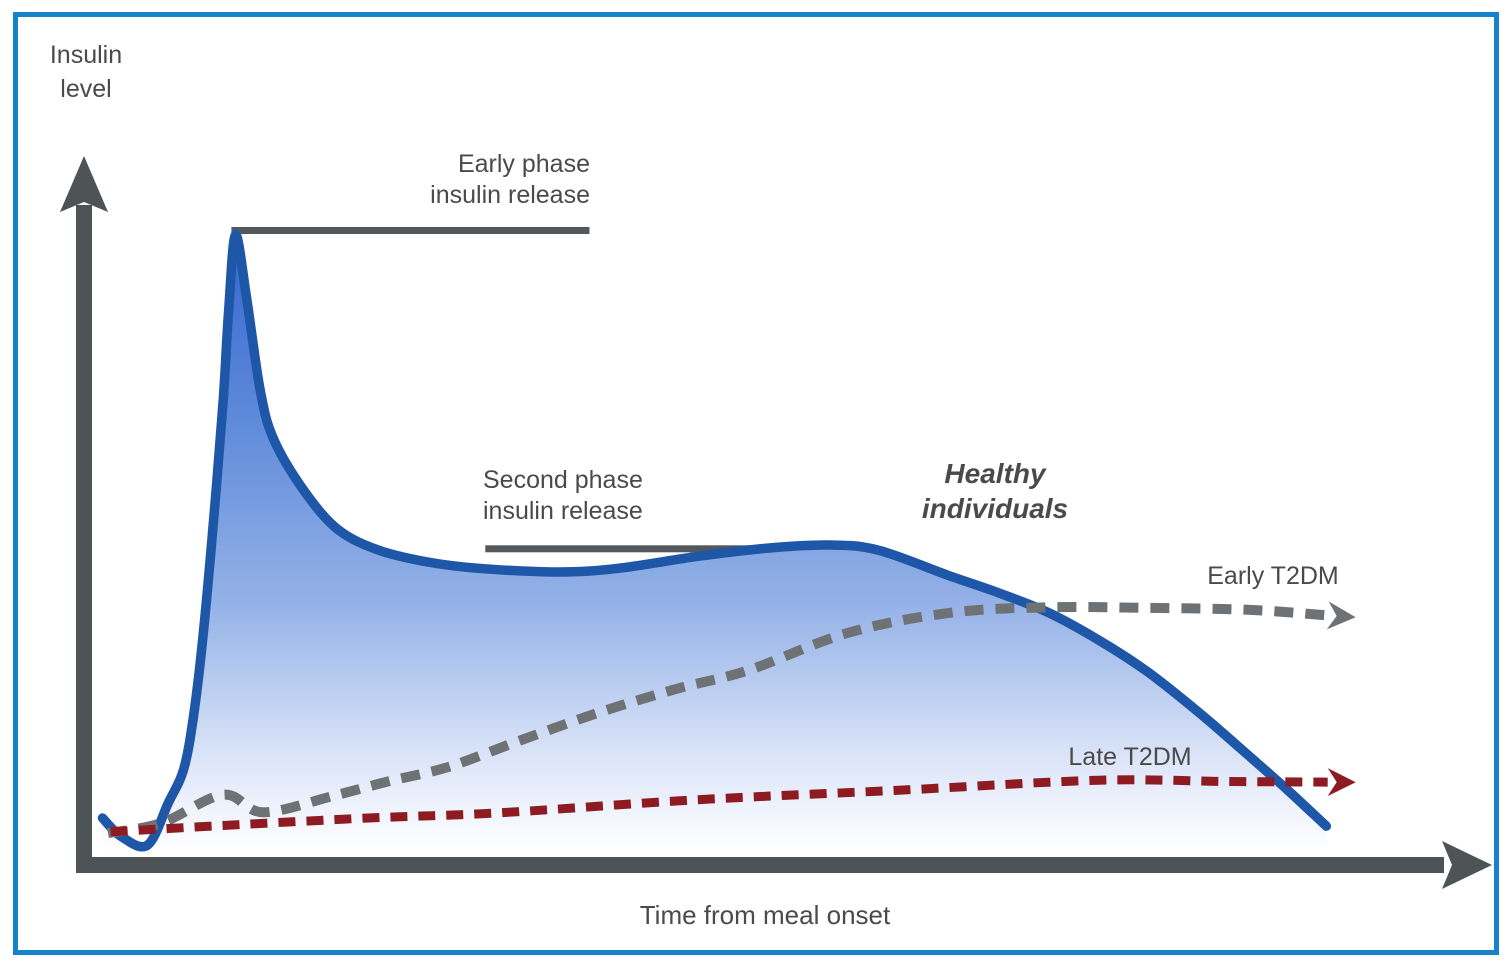 The height and width of the screenshot is (968, 1512). I want to click on x-axis-arrowhead, so click(1467, 865).